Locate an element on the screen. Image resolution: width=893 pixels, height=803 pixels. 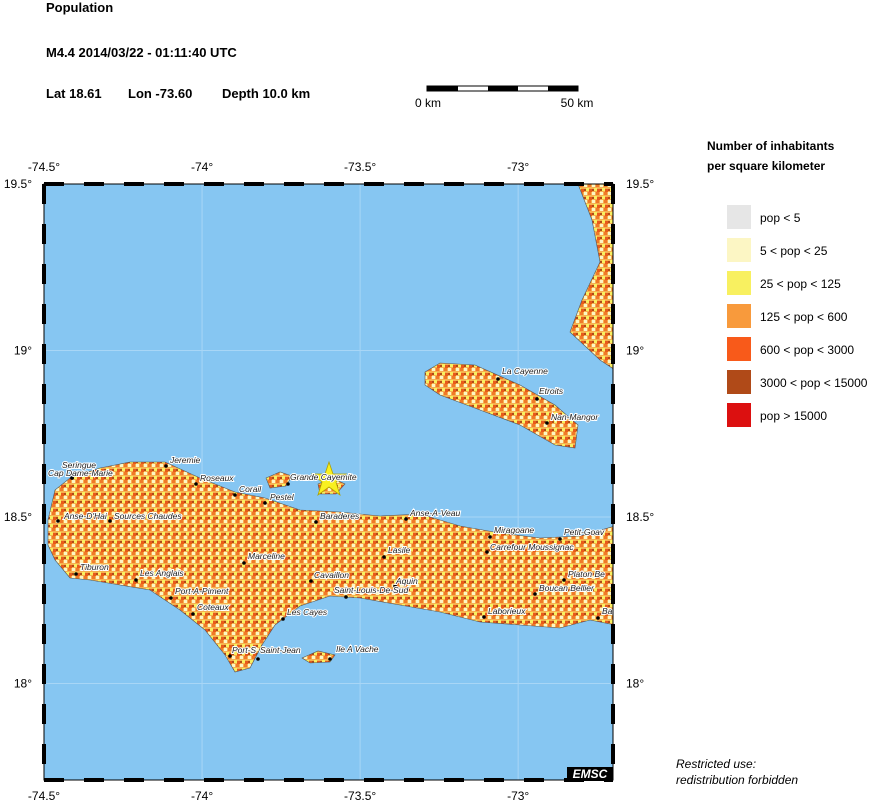
x-tick-label: -73.5° is located at coordinates (360, 167).